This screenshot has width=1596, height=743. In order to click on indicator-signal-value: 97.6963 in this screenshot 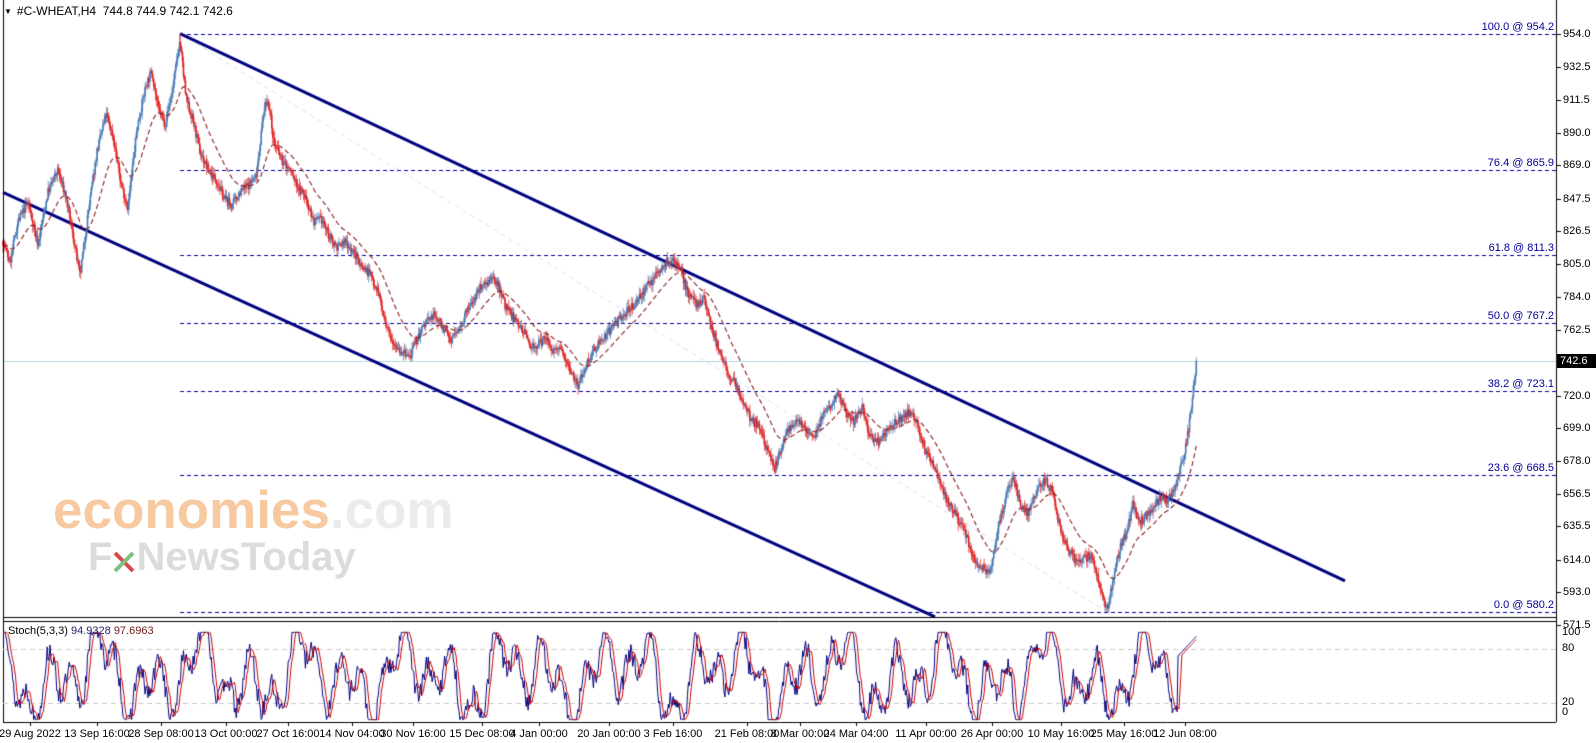, I will do `click(133, 631)`.